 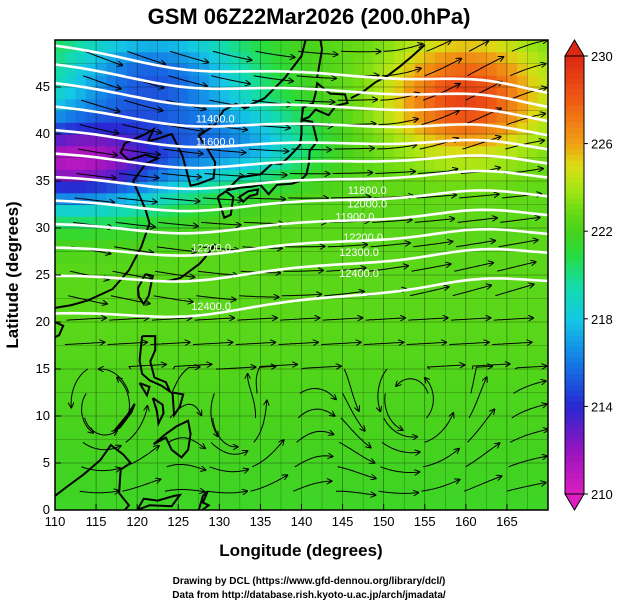 I want to click on x-tick-label: 125, so click(x=178, y=521).